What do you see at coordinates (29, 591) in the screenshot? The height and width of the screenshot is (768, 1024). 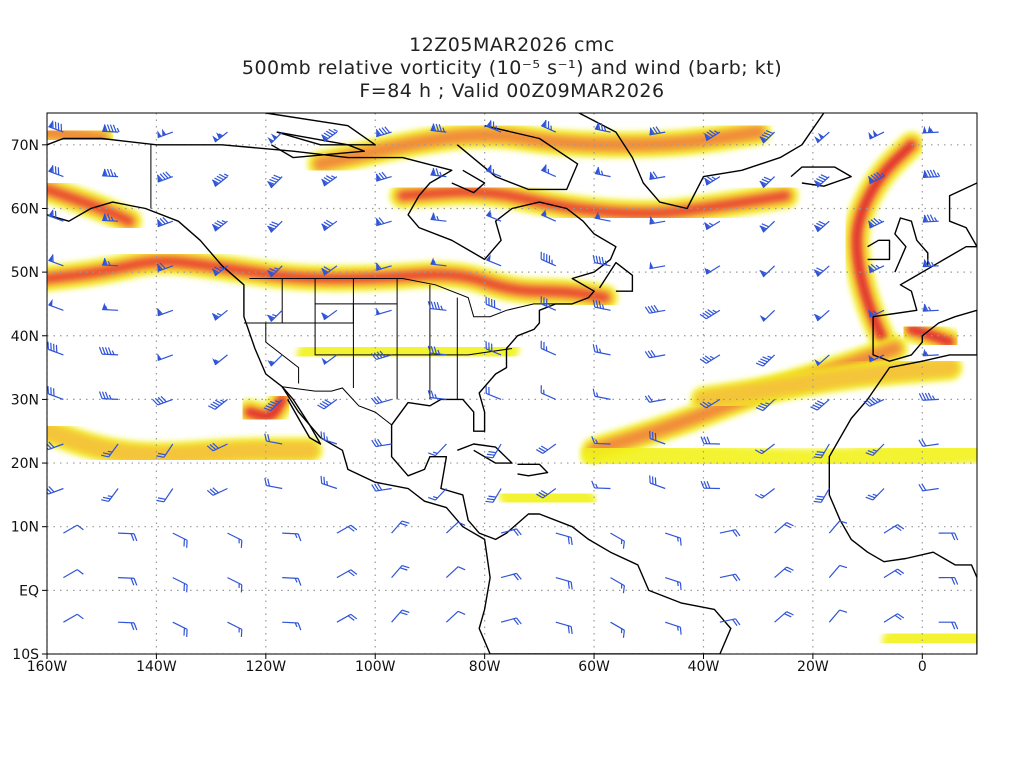 I see `y-tick-label: EQ` at bounding box center [29, 591].